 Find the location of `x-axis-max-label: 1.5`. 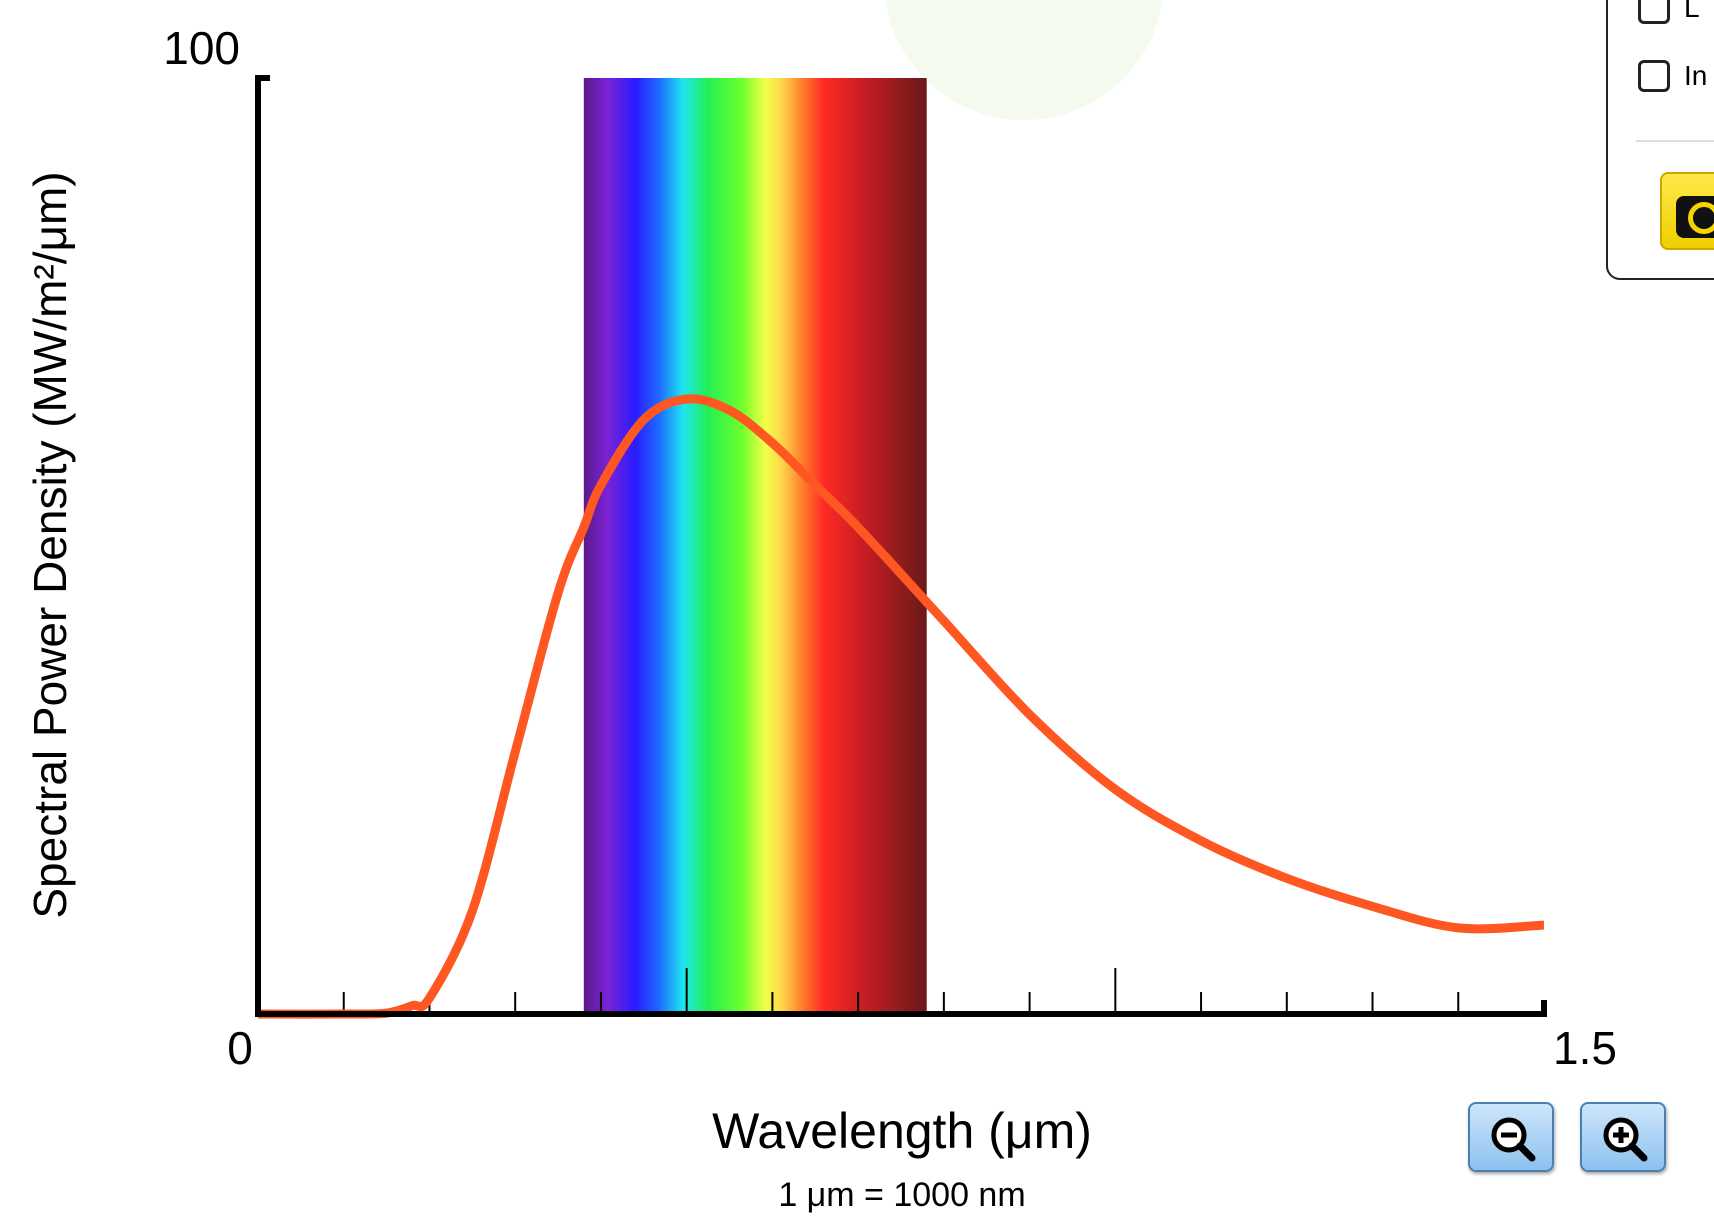

x-axis-max-label: 1.5 is located at coordinates (1585, 1048).